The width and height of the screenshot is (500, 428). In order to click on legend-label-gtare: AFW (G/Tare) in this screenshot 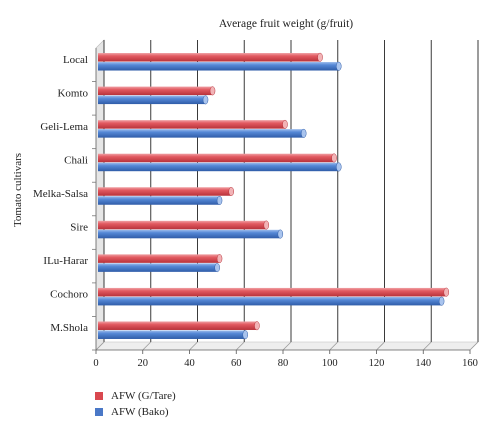, I will do `click(143, 396)`.